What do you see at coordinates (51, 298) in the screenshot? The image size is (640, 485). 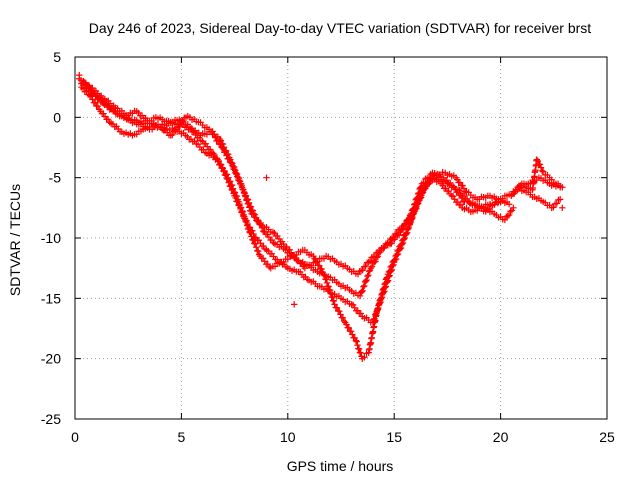 I see `y-tick-label: -15` at bounding box center [51, 298].